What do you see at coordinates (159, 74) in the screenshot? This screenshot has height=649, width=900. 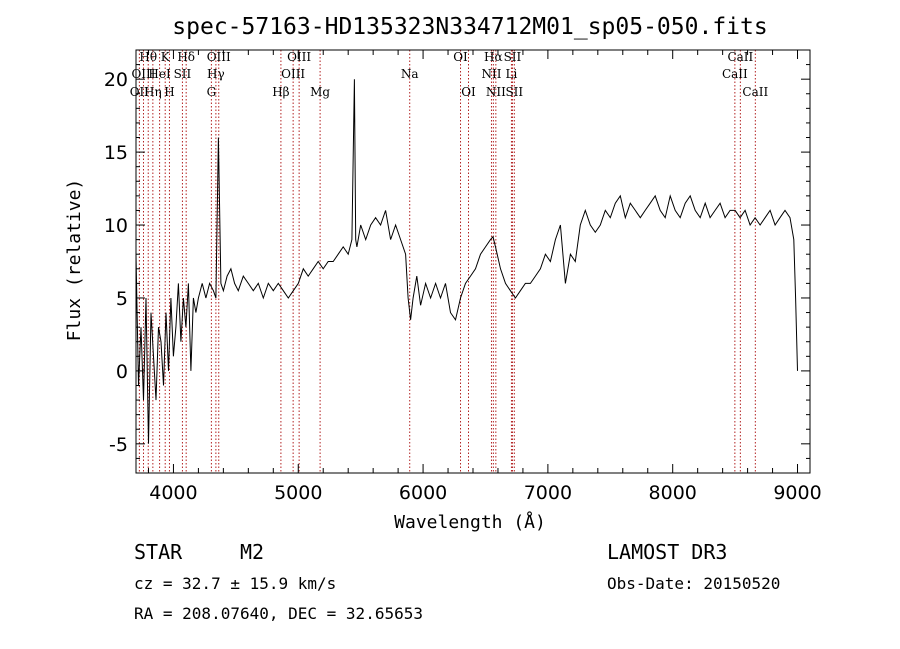 I see `spectral-line-label: HeI` at bounding box center [159, 74].